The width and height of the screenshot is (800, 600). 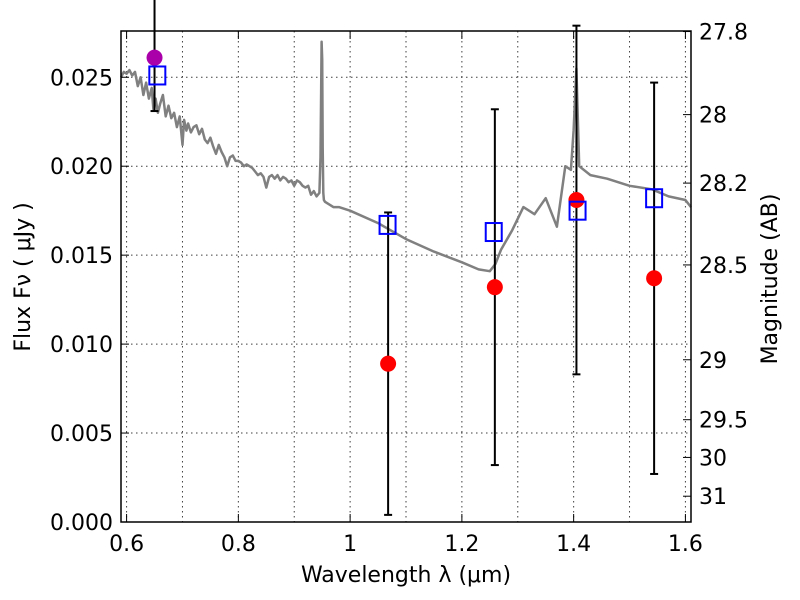 I want to click on y-axis-label: Flux Fν ( μJy ), so click(x=23, y=276).